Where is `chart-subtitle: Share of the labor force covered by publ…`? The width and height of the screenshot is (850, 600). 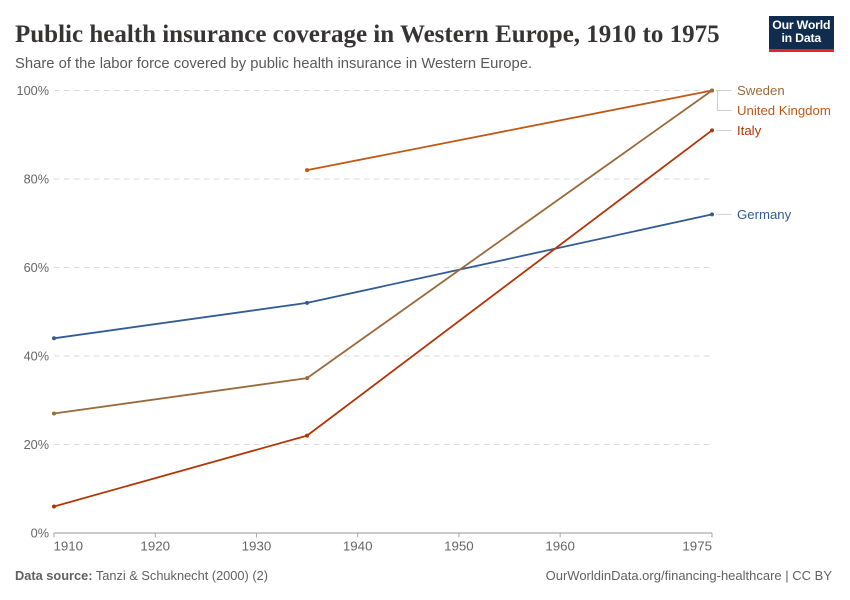
chart-subtitle: Share of the labor force covered by publ… is located at coordinates (274, 64).